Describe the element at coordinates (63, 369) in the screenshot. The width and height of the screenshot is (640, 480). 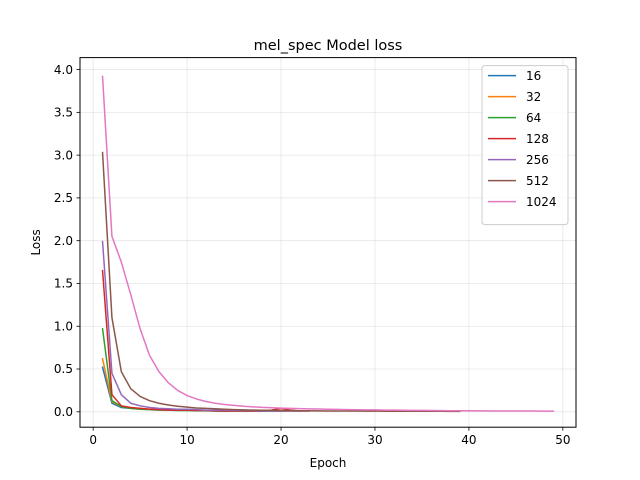
I see `y-tick-label: 0.5` at that location.